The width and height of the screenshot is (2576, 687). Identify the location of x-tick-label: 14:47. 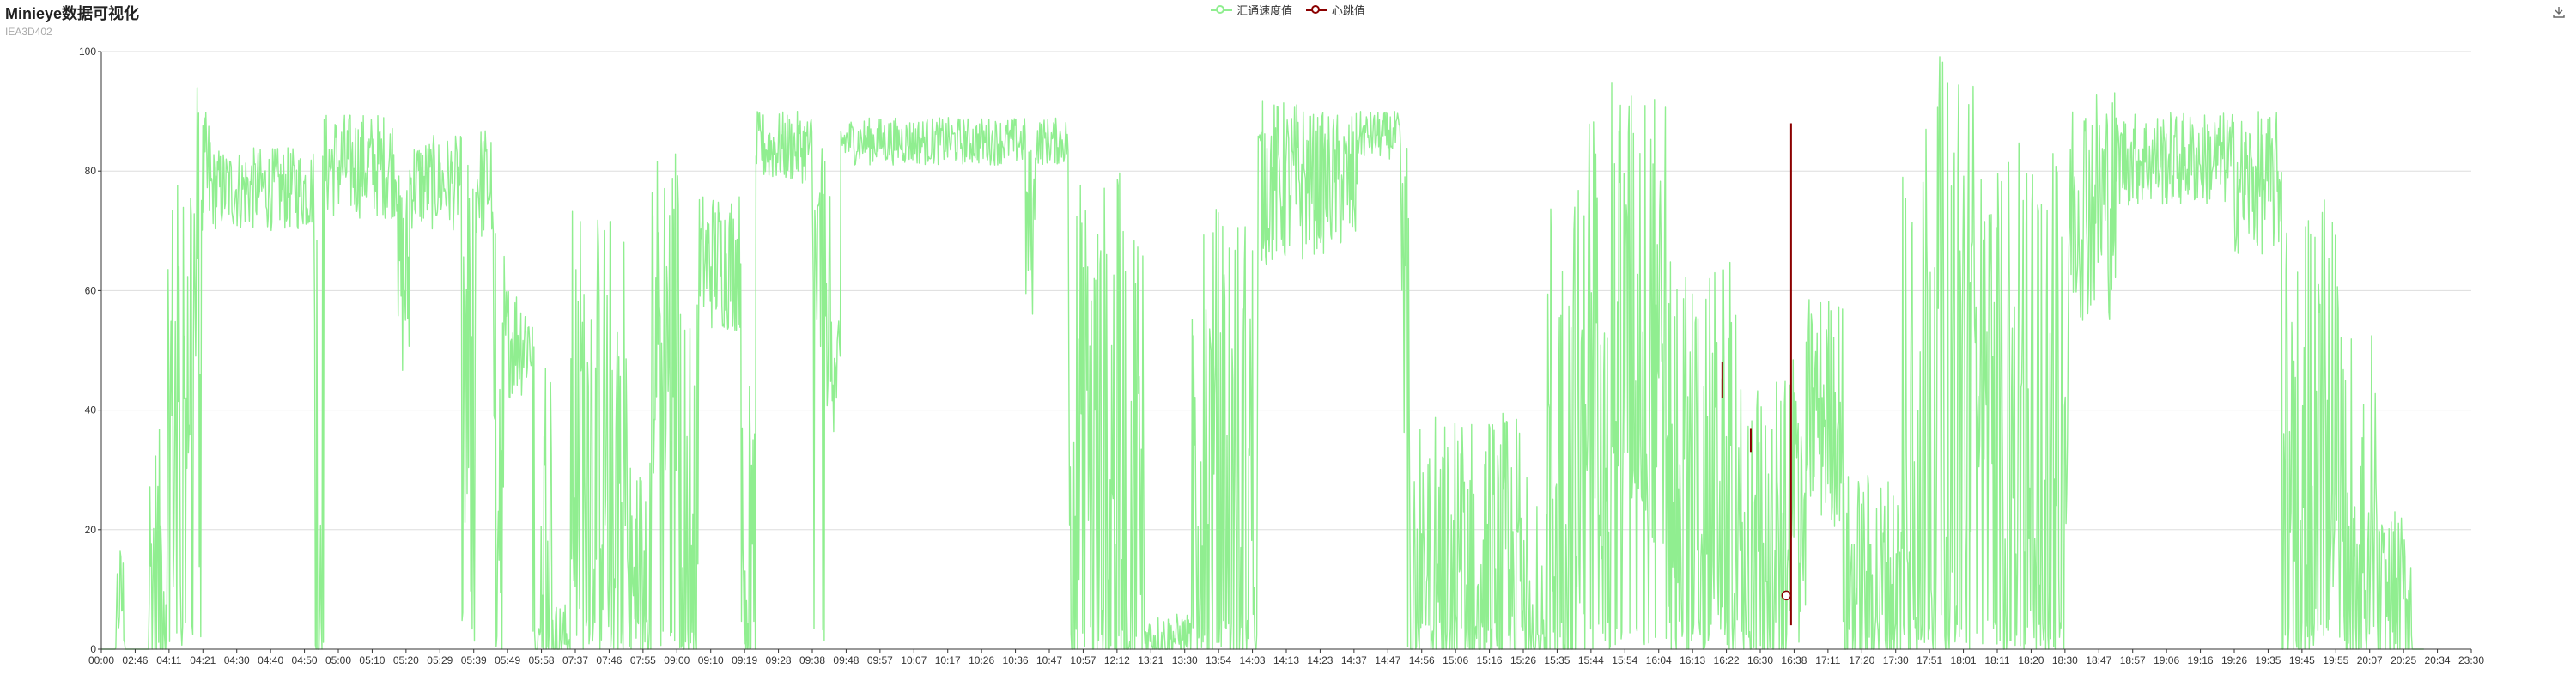
(1387, 660).